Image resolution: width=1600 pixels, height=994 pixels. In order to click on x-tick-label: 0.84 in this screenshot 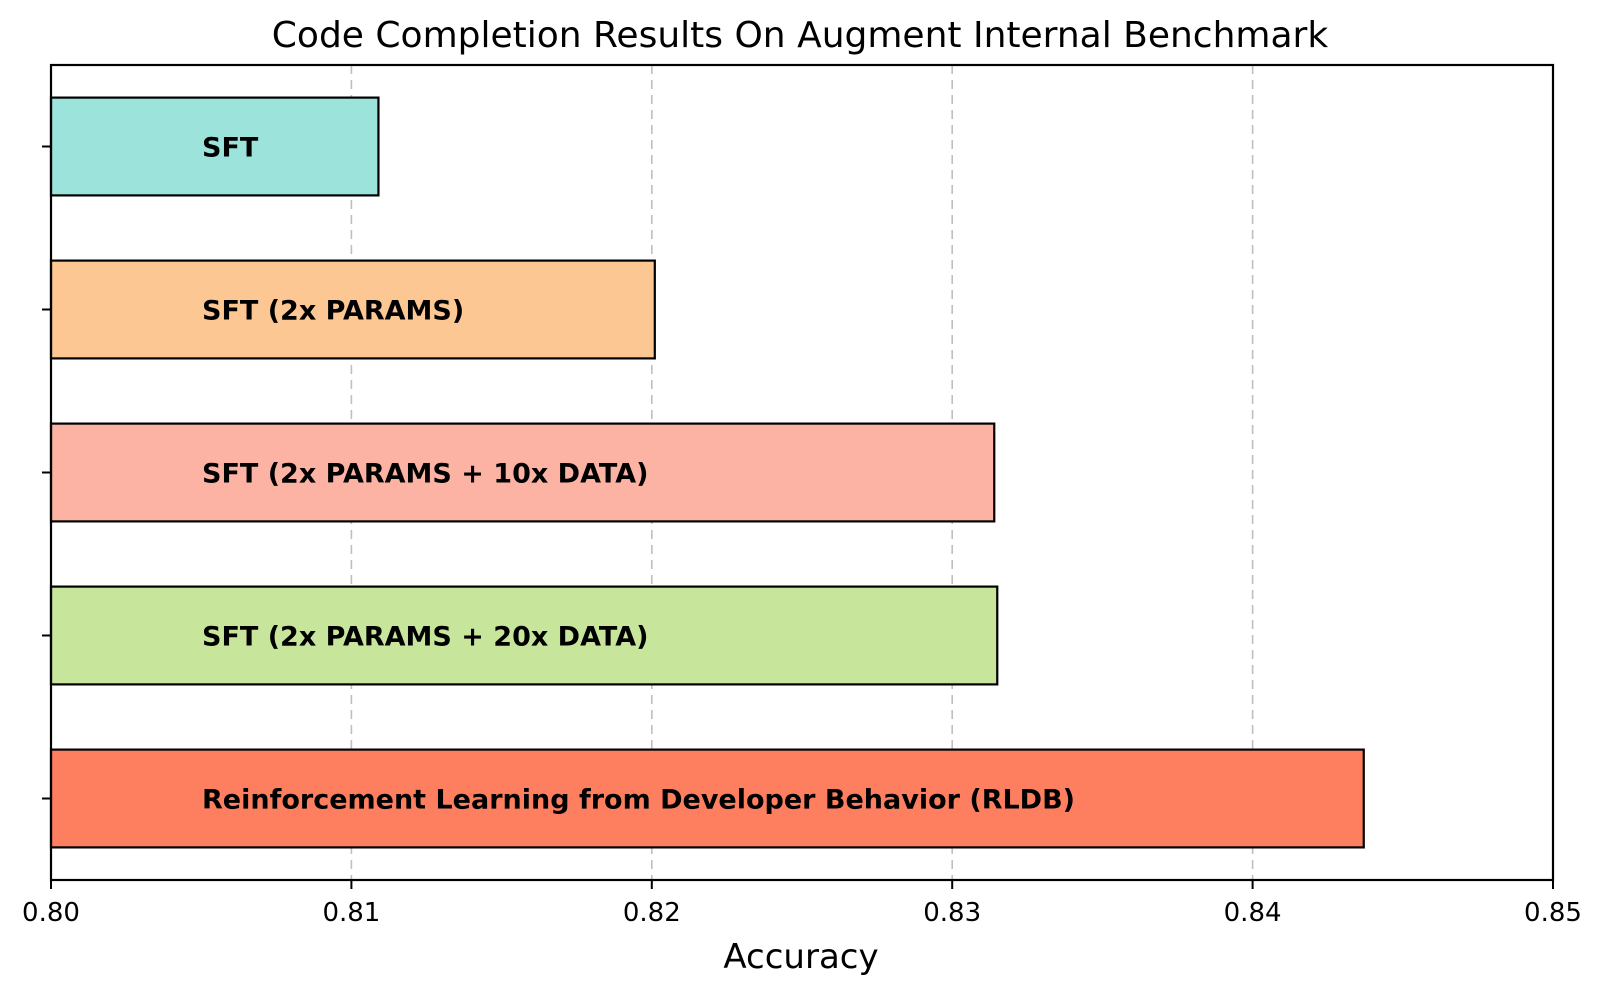, I will do `click(1253, 913)`.